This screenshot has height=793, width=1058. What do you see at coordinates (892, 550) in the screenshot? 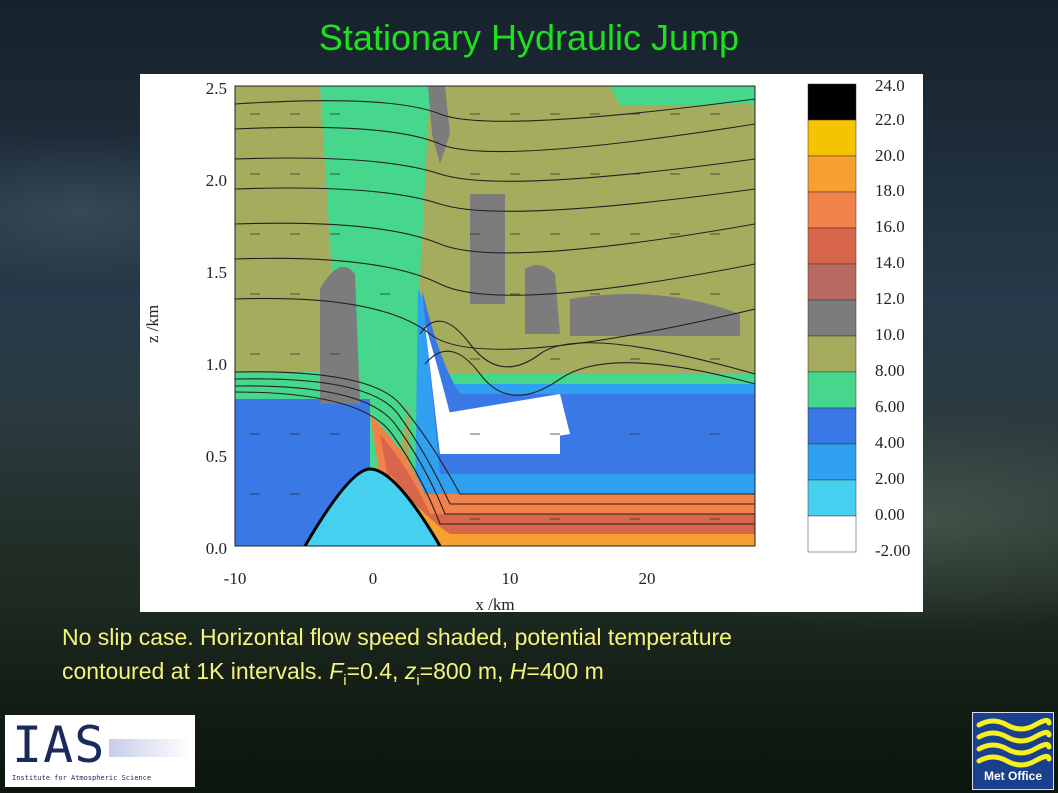
I see `colorbar-label: -2.00` at bounding box center [892, 550].